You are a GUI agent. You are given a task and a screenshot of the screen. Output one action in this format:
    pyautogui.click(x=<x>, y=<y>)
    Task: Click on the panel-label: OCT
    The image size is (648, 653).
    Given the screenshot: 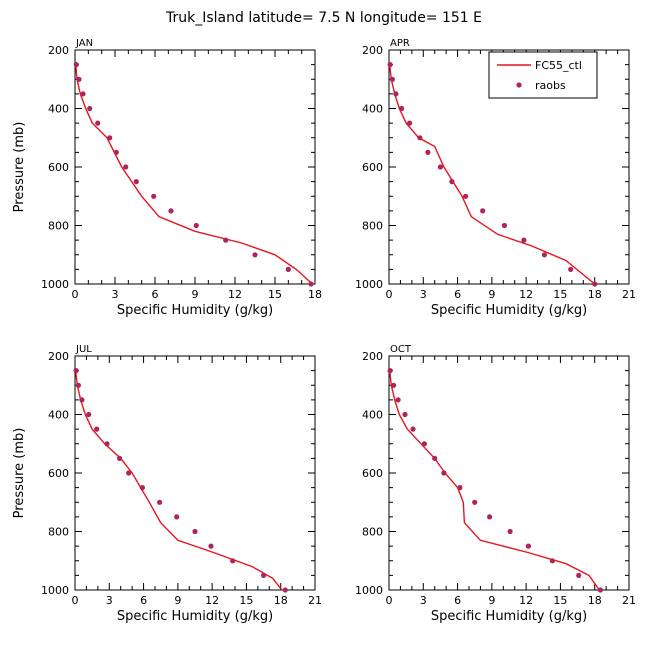 What is the action you would take?
    pyautogui.click(x=401, y=349)
    